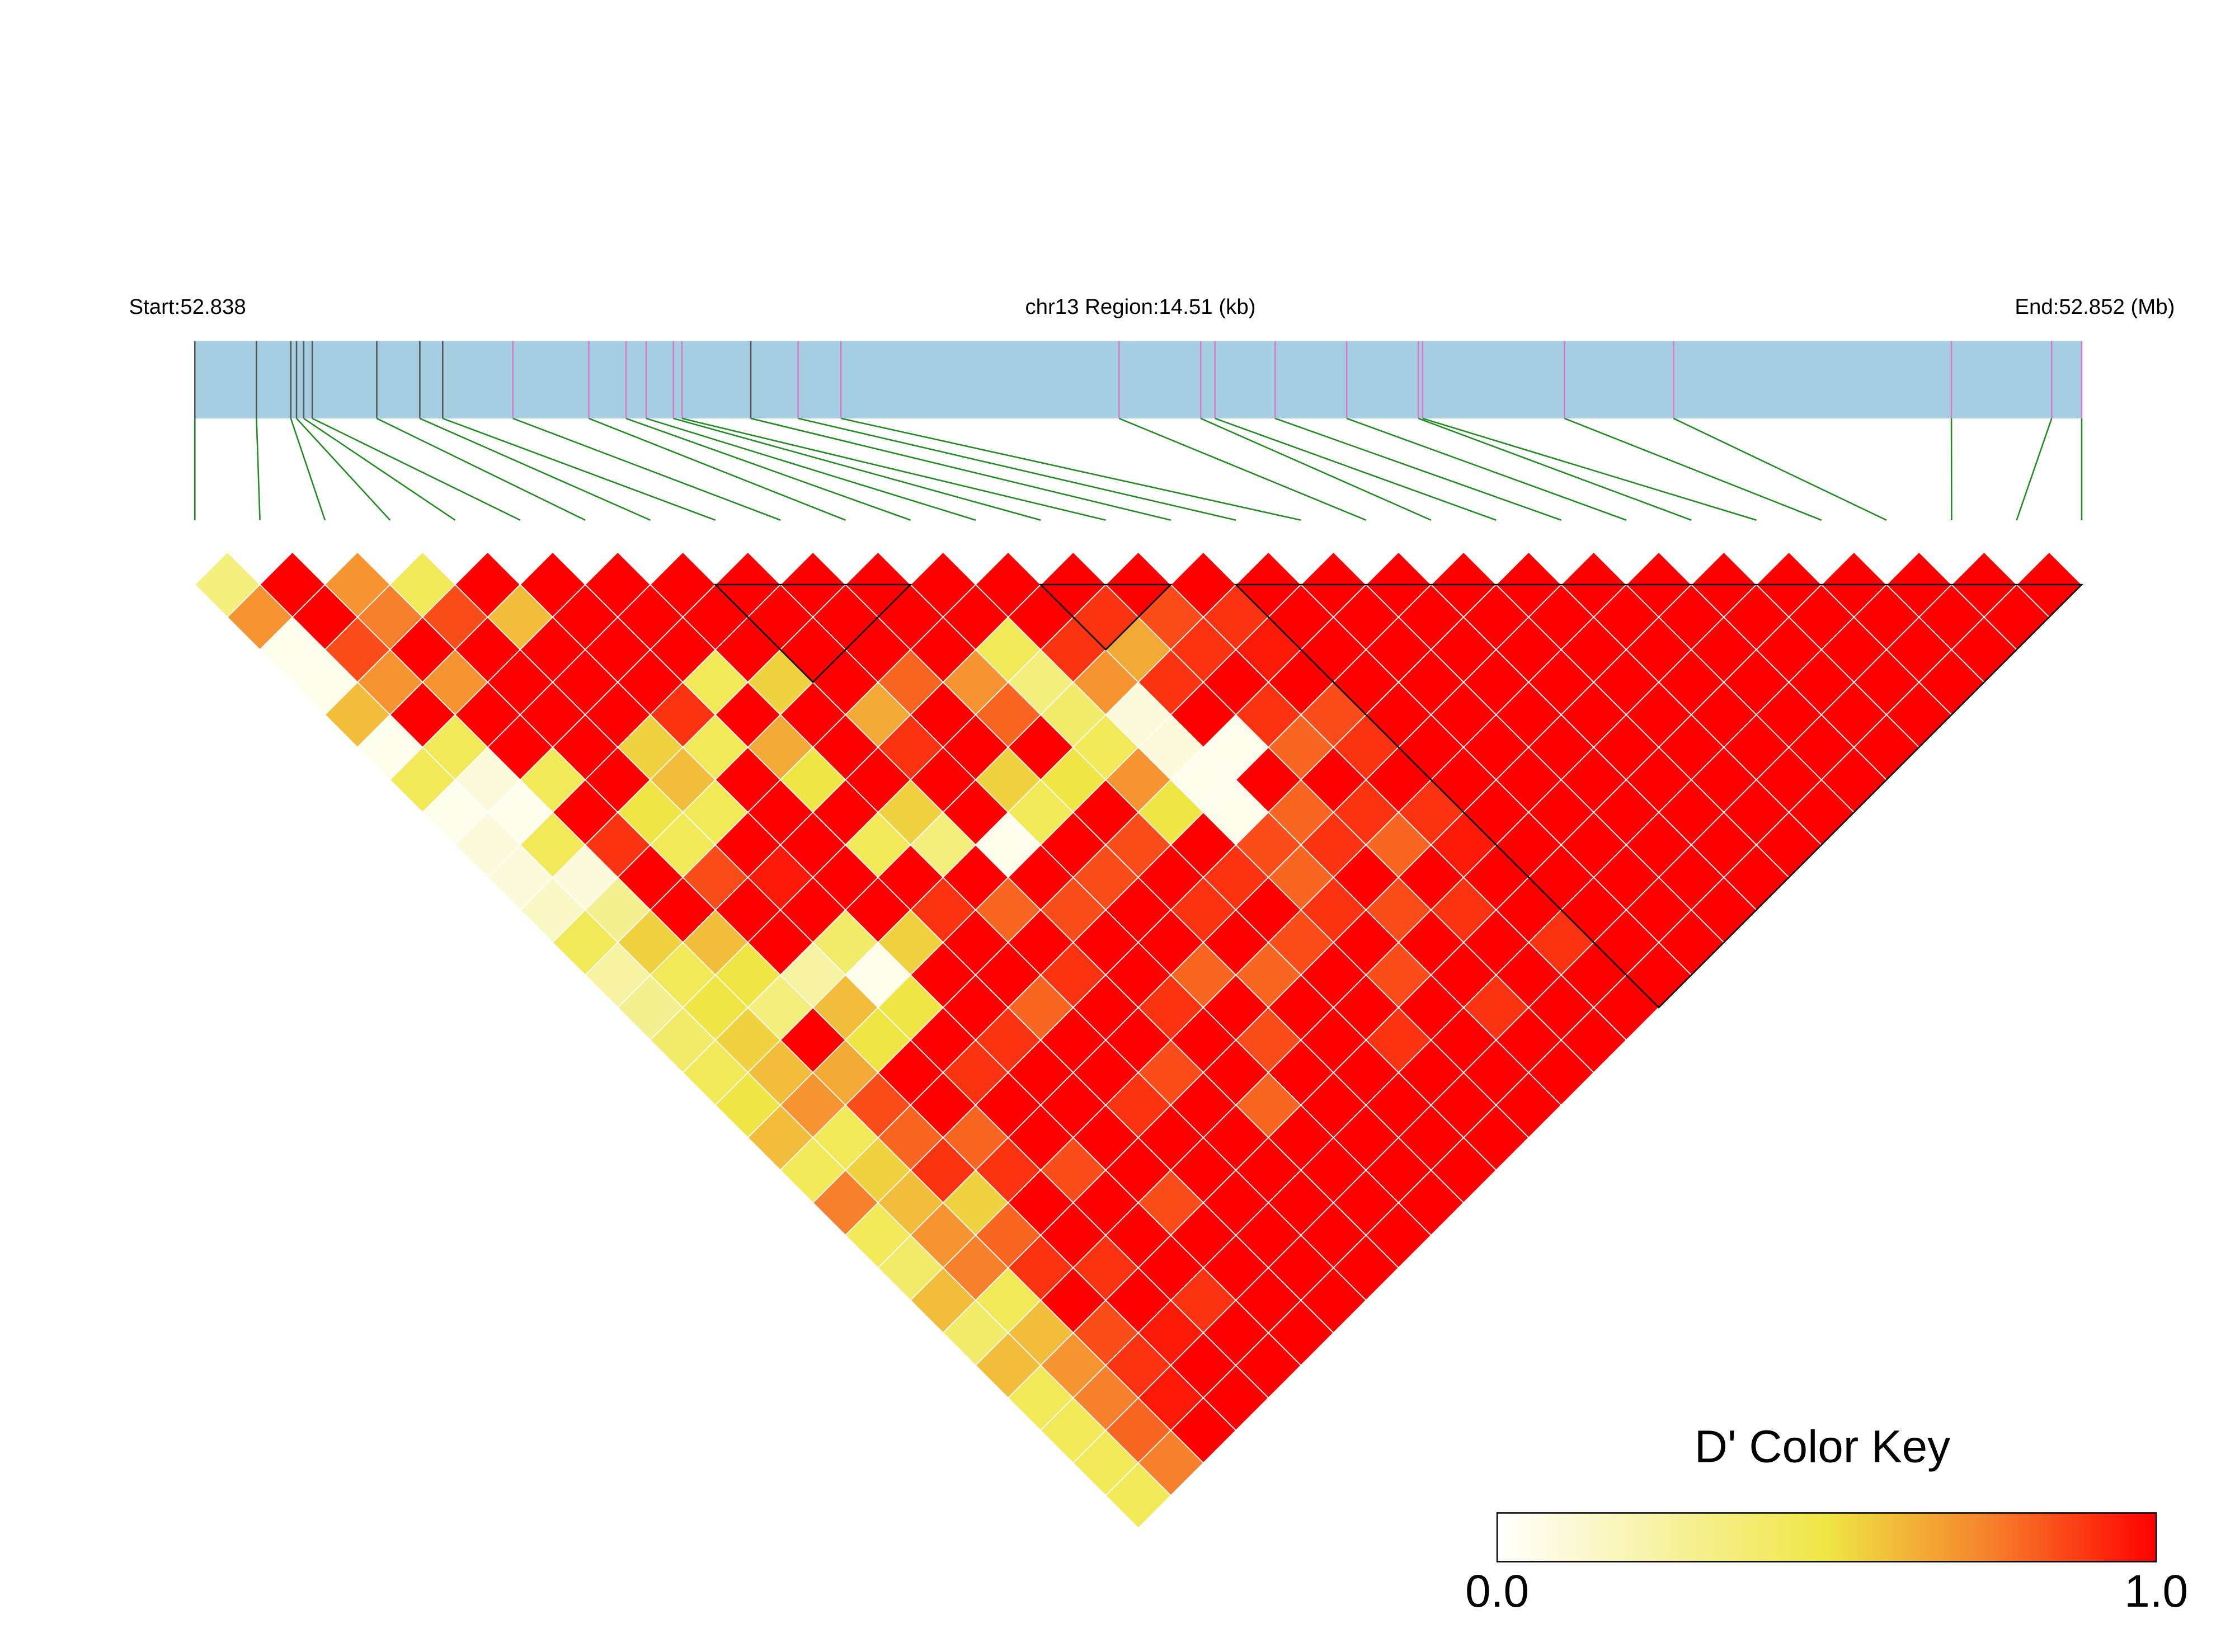 The image size is (2235, 1652). Describe the element at coordinates (2156, 1592) in the screenshot. I see `color-key-tick-label: 1.0` at that location.